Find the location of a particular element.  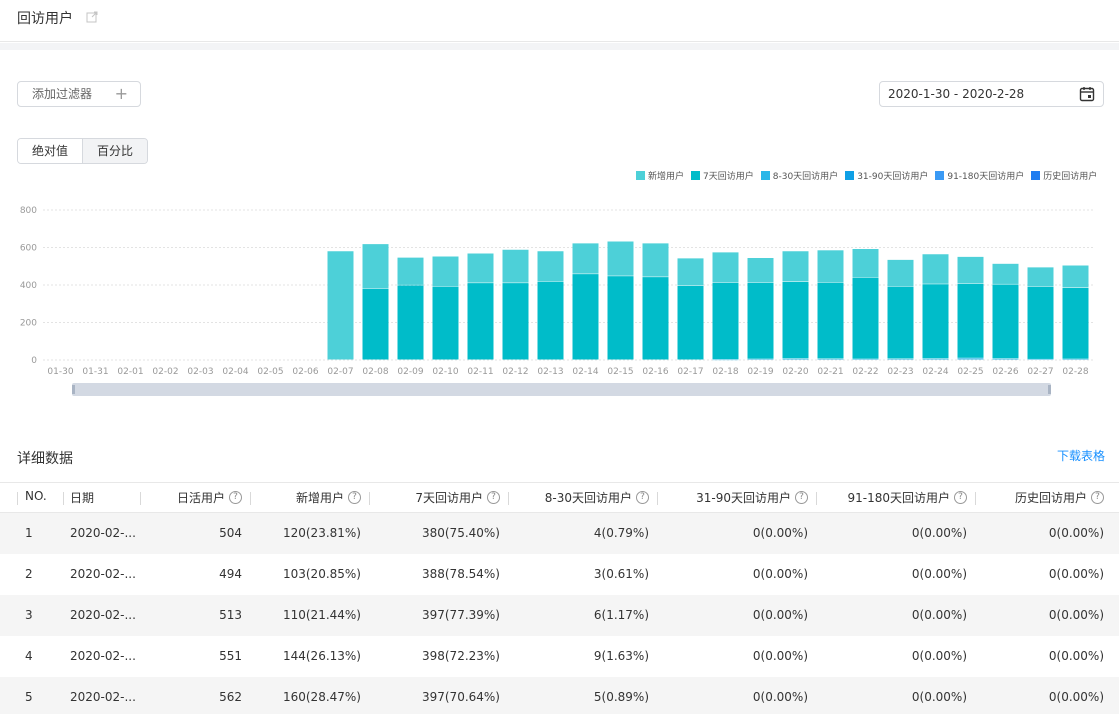

column-header: NO. is located at coordinates (36, 496).